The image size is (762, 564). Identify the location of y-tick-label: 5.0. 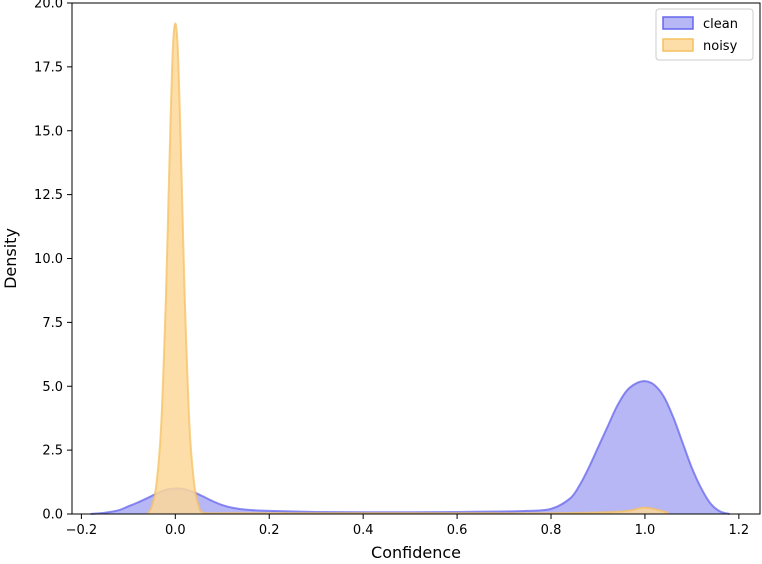
(52, 387).